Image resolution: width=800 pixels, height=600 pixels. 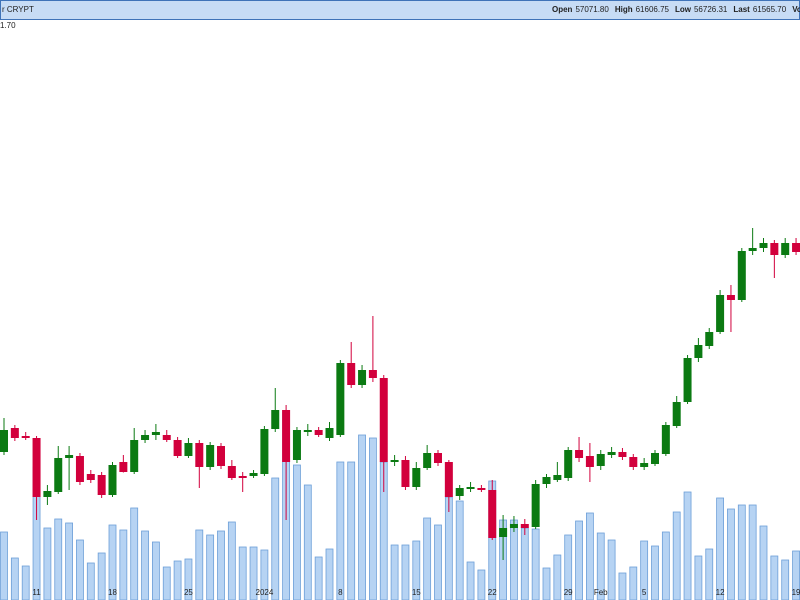 What do you see at coordinates (112, 592) in the screenshot?
I see `x-tick-label: 18` at bounding box center [112, 592].